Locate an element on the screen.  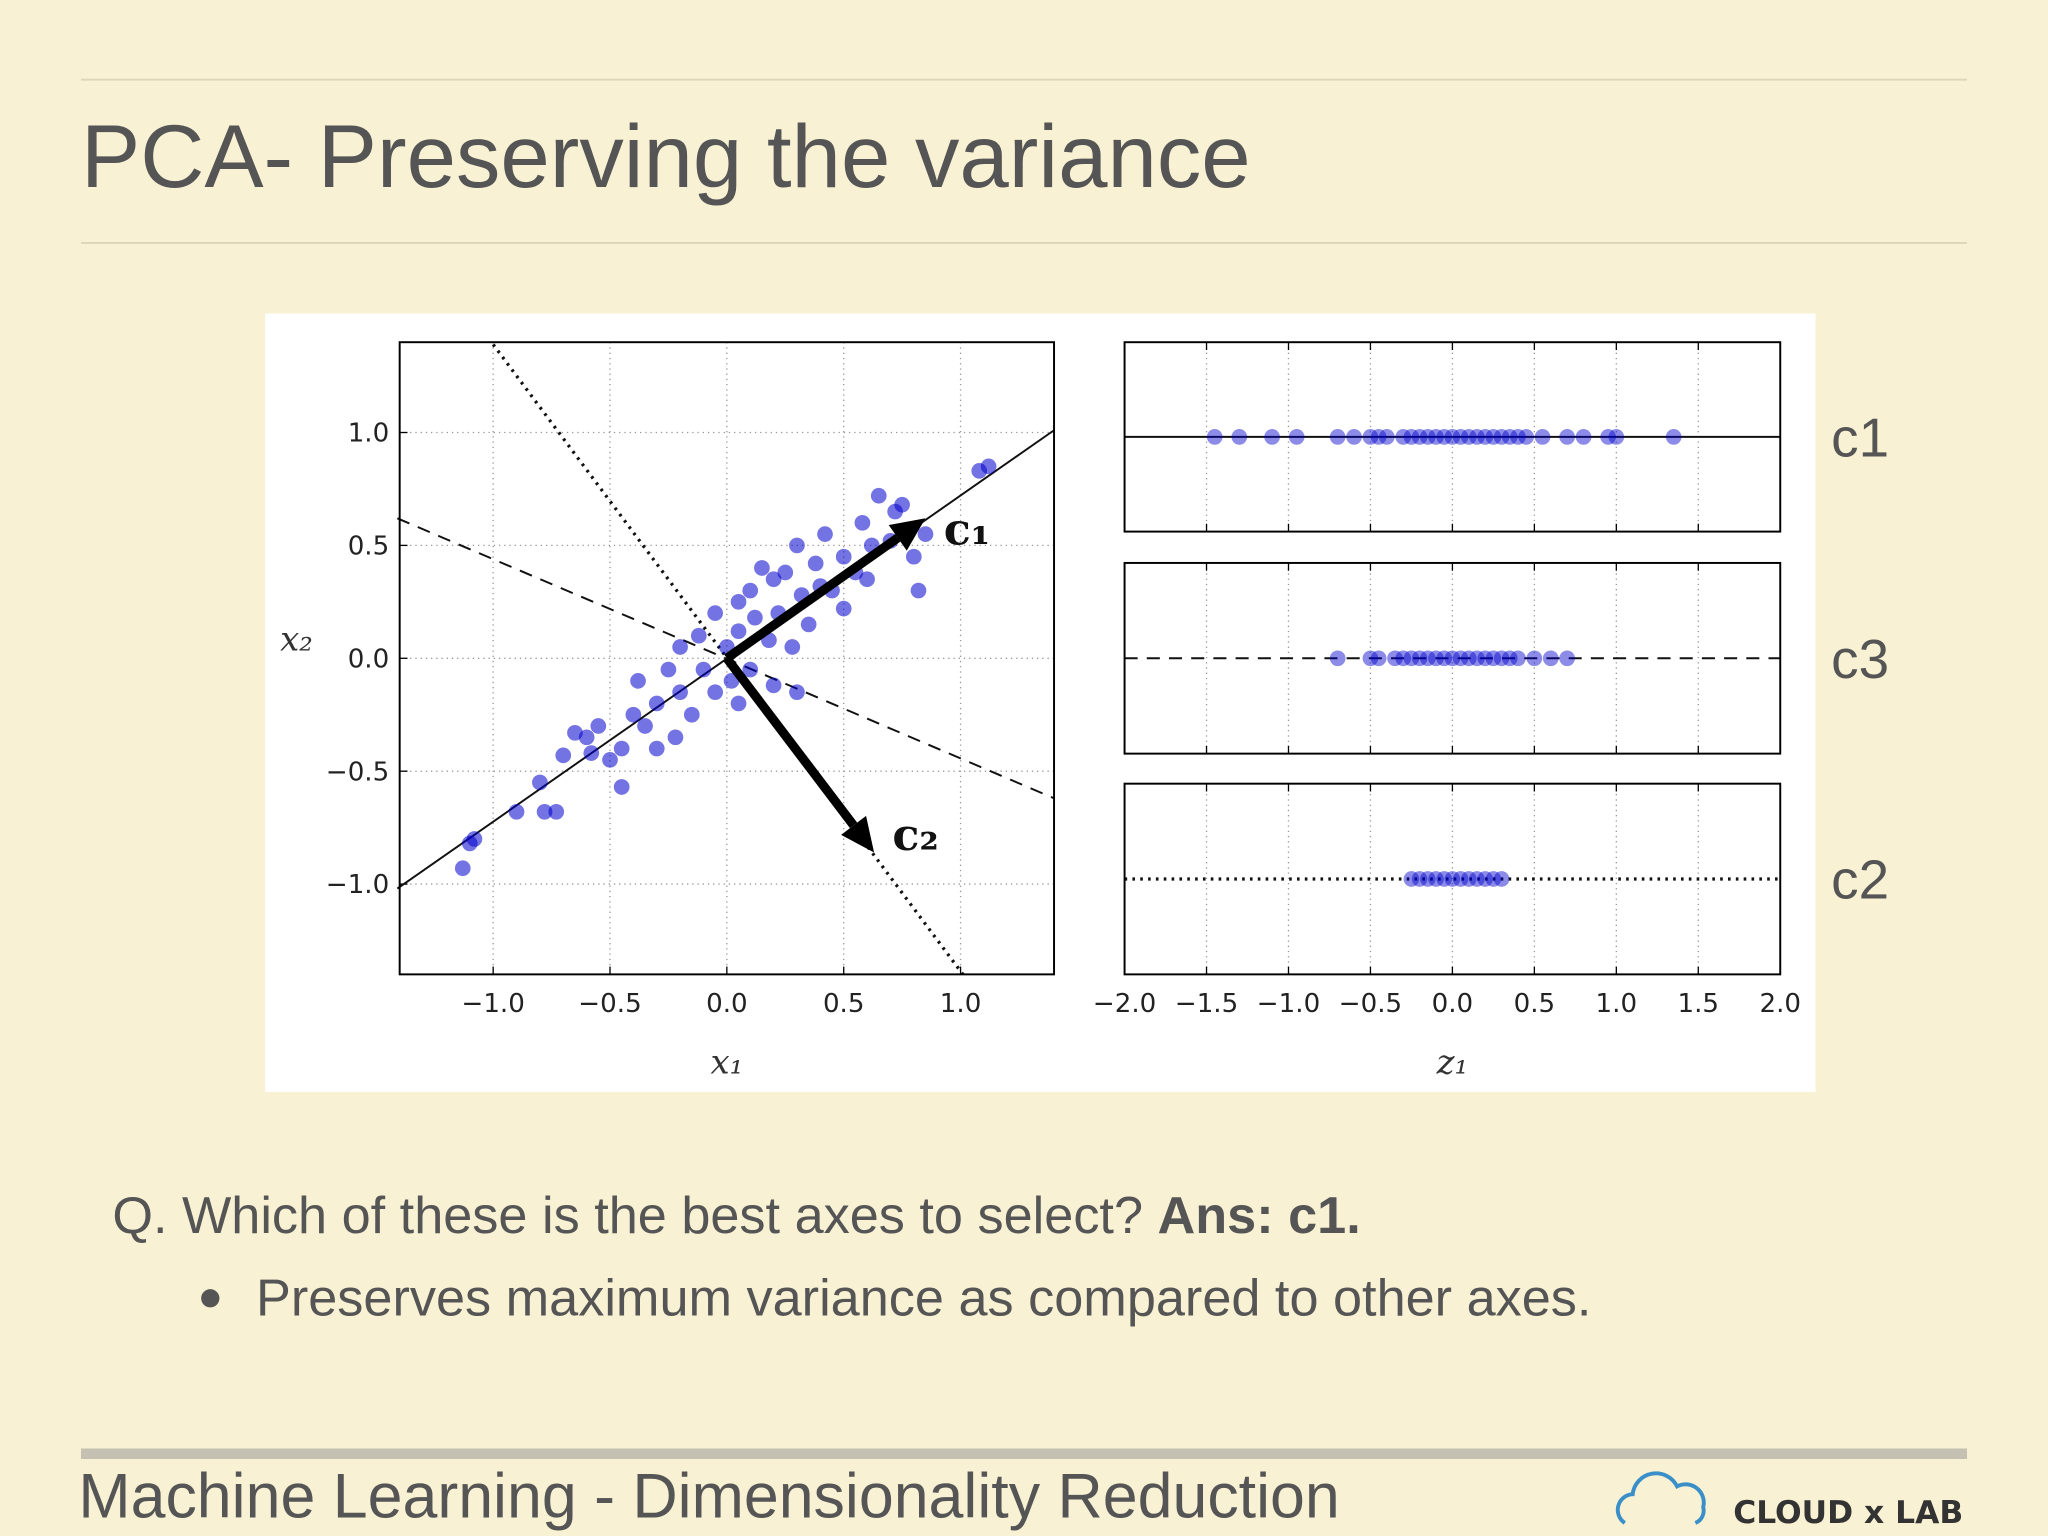
y-axis-label: x₂ is located at coordinates (296, 639).